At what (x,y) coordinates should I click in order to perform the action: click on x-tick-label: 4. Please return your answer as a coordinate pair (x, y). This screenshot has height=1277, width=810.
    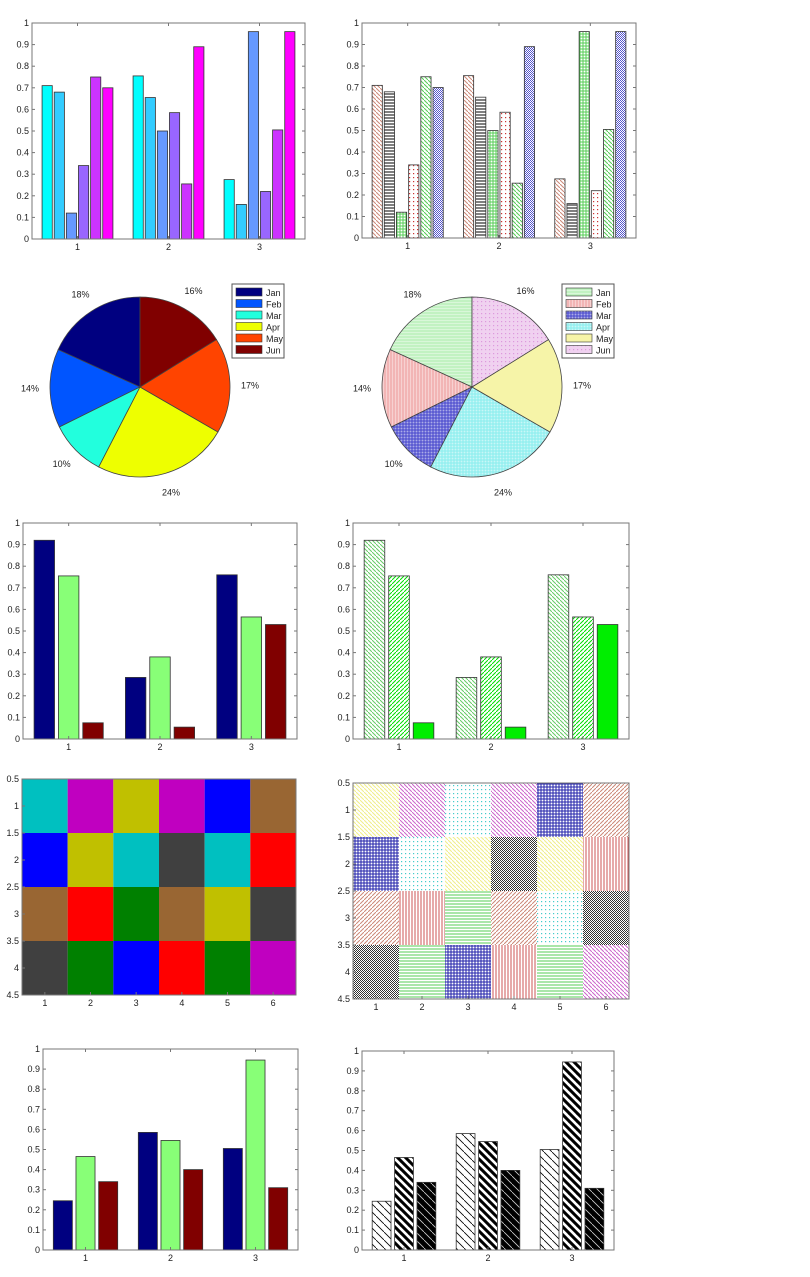
    Looking at the image, I should click on (181, 1003).